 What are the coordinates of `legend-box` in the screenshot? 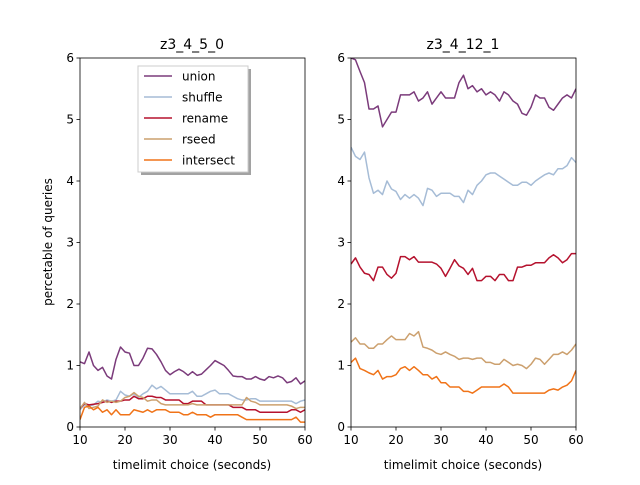 It's located at (193, 119).